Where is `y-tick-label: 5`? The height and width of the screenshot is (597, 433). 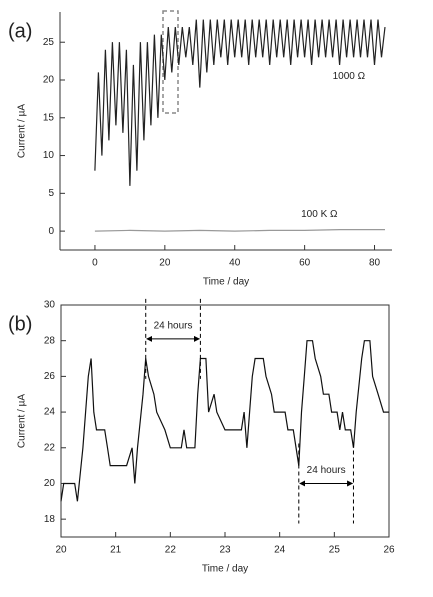 y-tick-label: 5 is located at coordinates (51, 193).